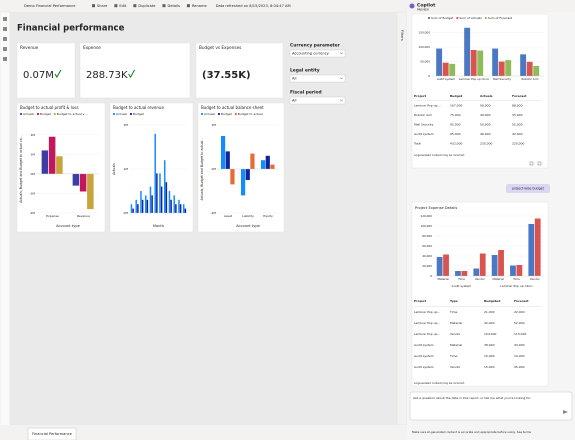  I want to click on check-icon, so click(131, 73).